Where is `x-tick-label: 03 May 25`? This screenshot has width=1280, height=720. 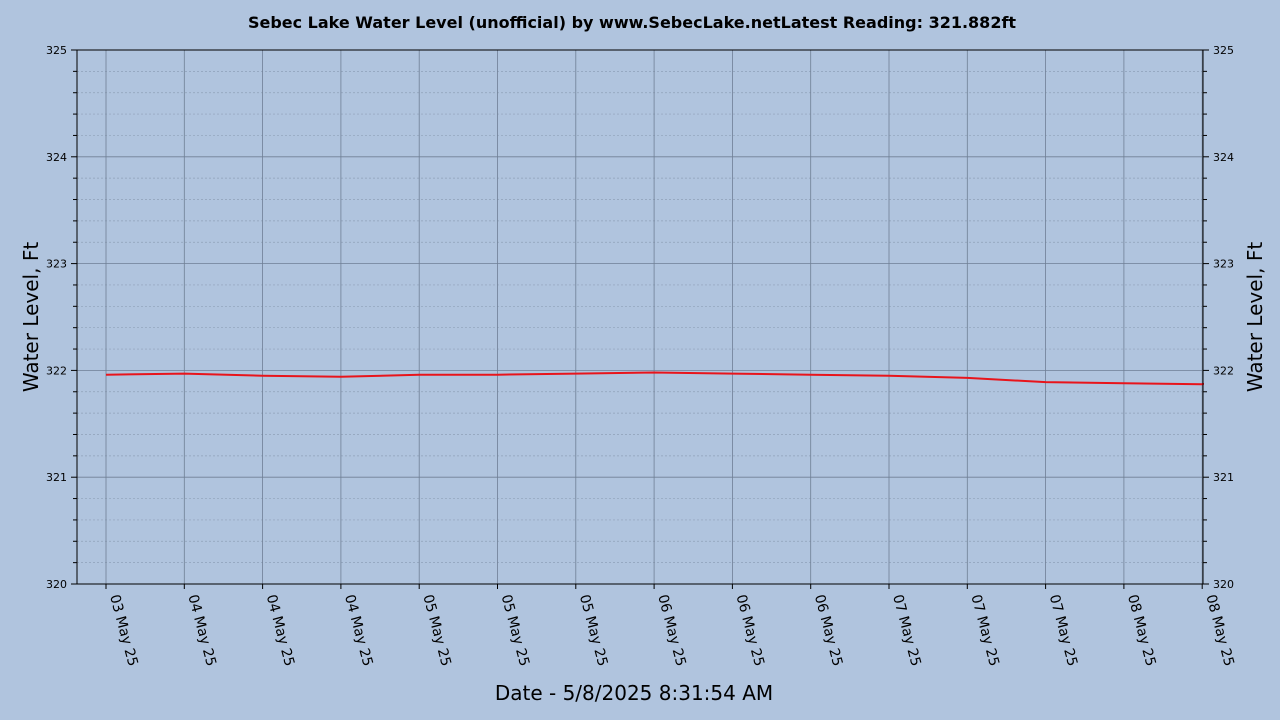
x-tick-label: 03 May 25 is located at coordinates (123, 630).